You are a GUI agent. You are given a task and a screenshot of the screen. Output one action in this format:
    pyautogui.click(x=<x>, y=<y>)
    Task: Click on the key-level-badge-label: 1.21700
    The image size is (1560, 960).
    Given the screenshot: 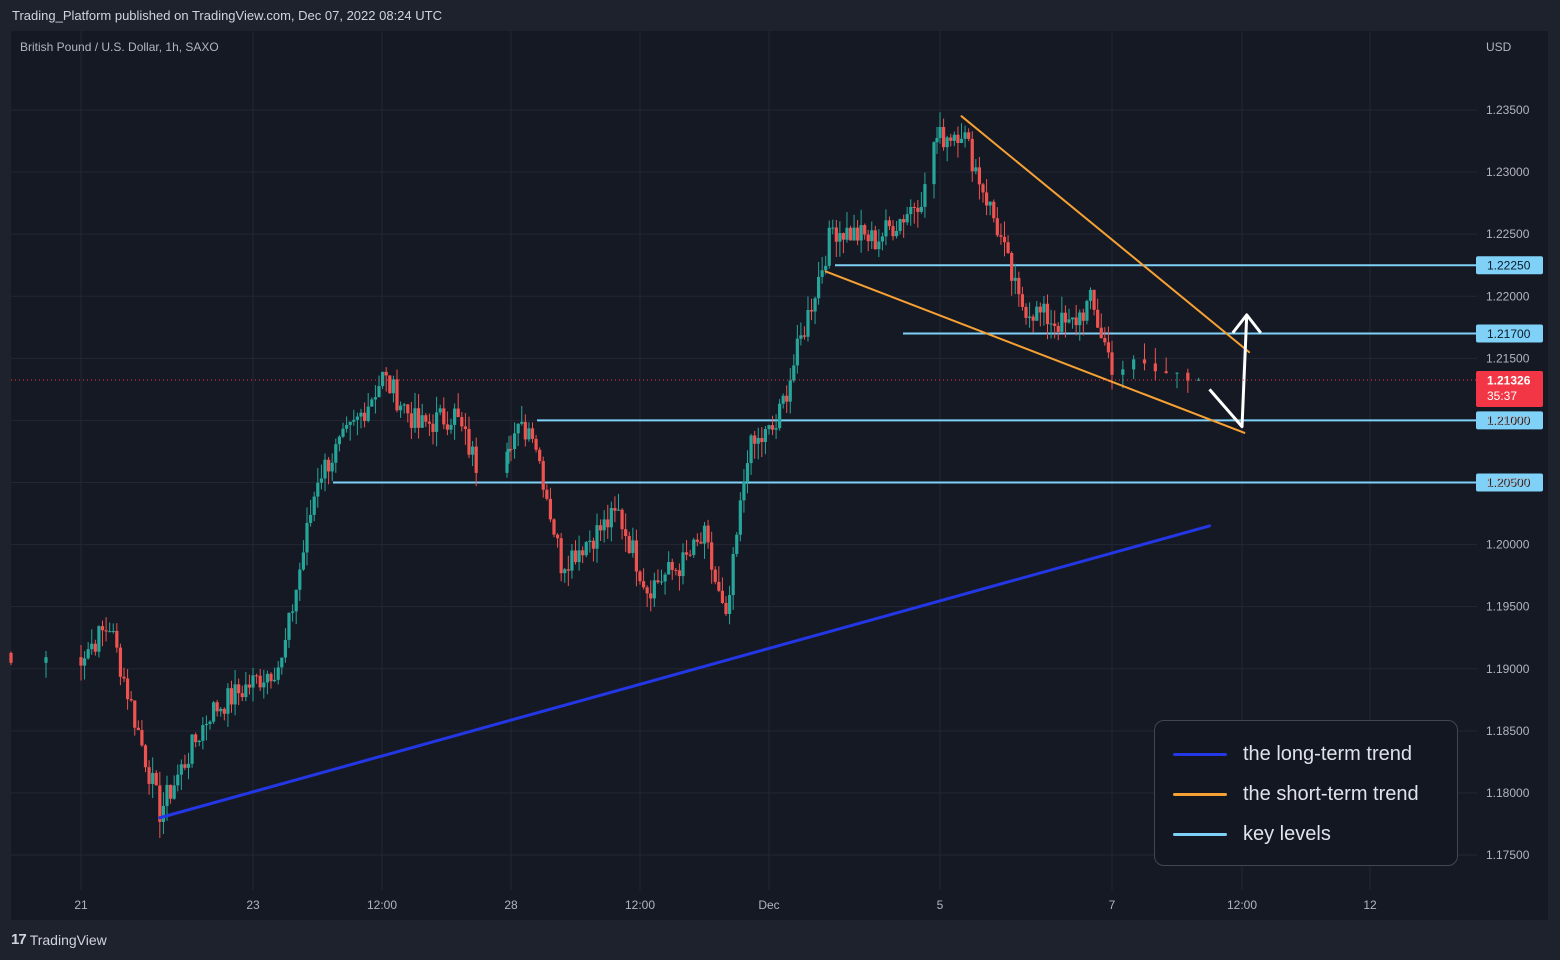 What is the action you would take?
    pyautogui.click(x=1509, y=334)
    